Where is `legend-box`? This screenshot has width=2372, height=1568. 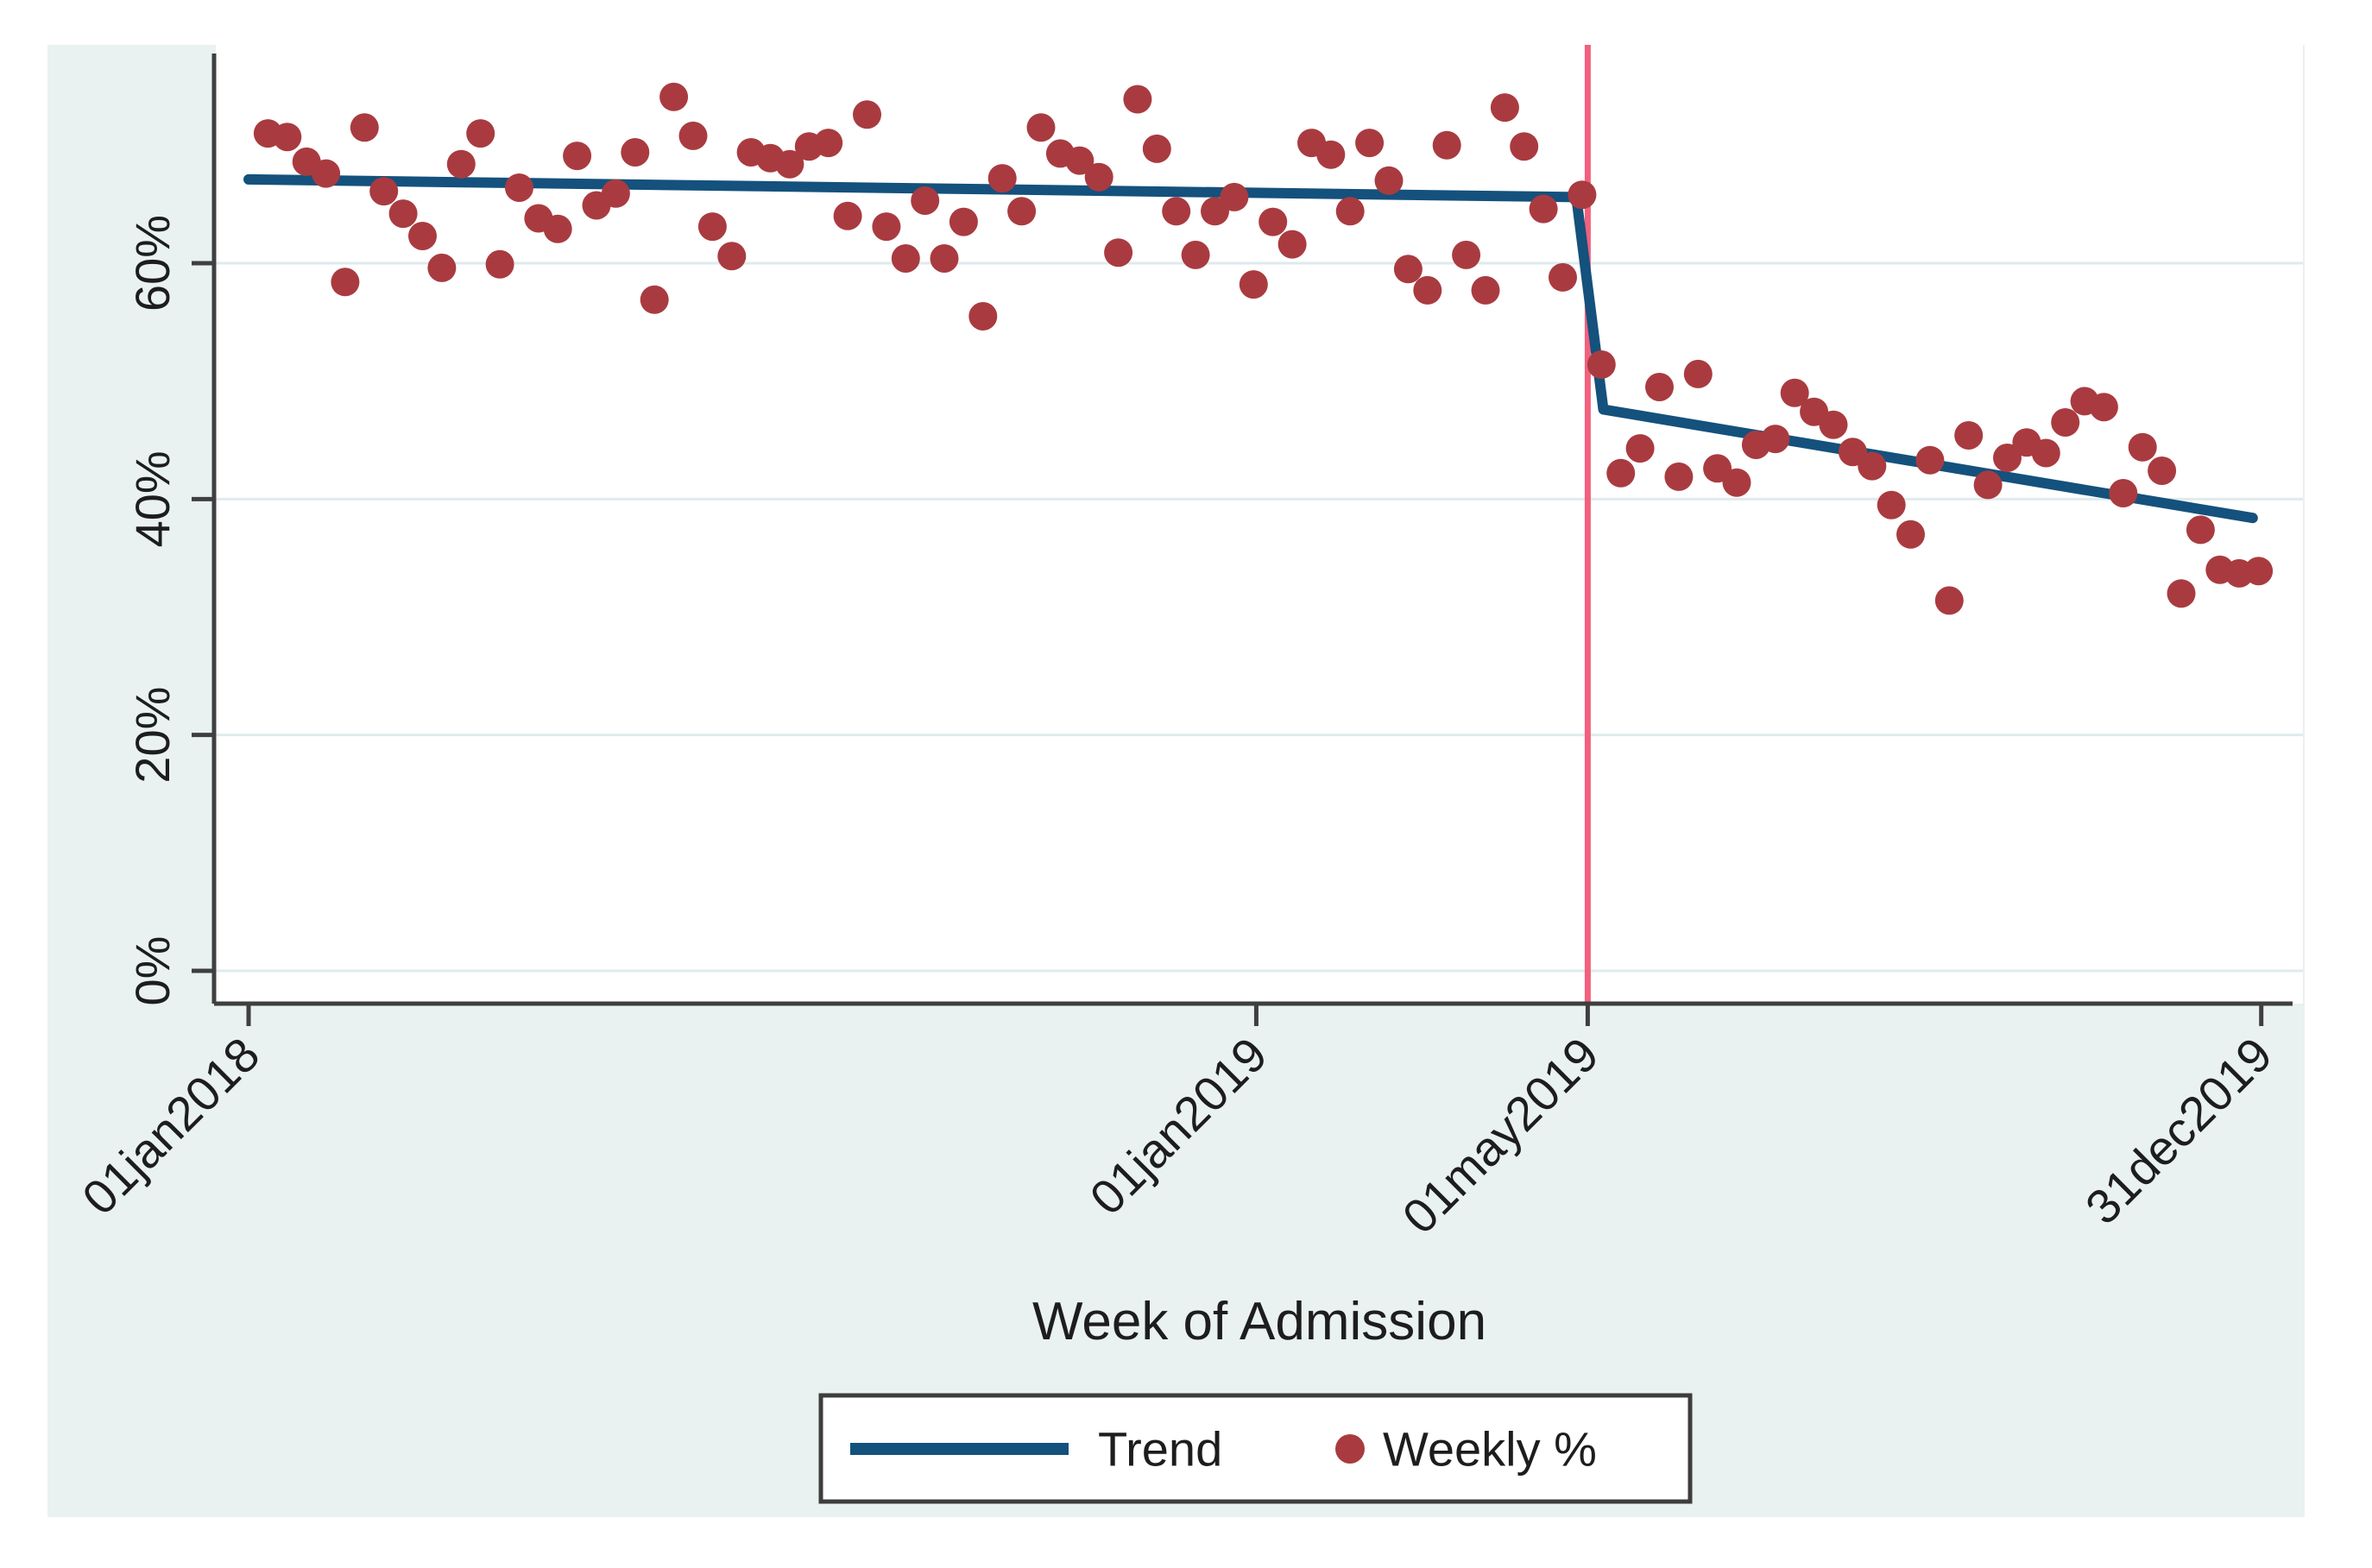
legend-box is located at coordinates (1255, 1448).